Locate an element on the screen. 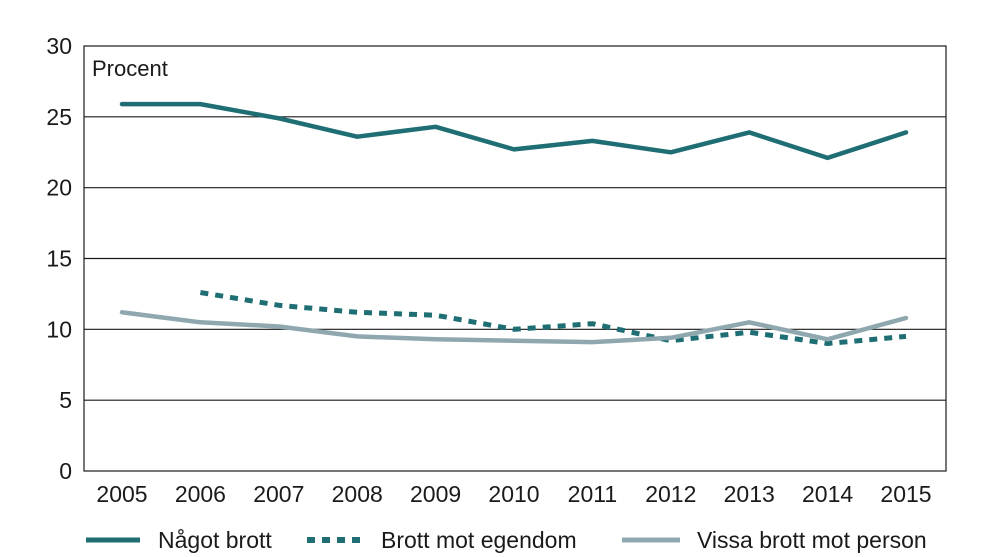  x-tick-label: 2013 is located at coordinates (749, 494).